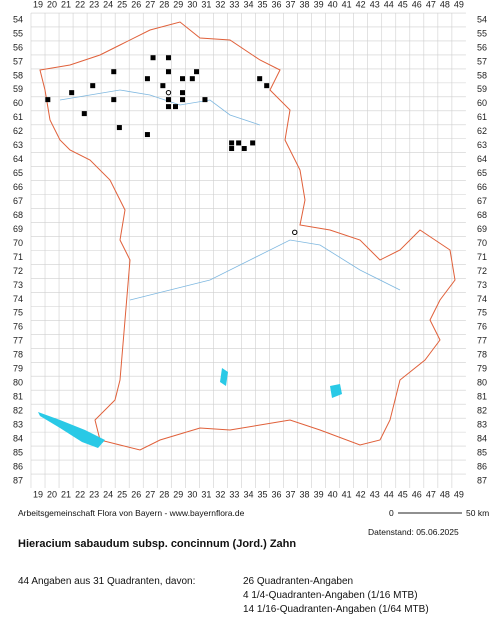  I want to click on row-label: 63, so click(482, 145).